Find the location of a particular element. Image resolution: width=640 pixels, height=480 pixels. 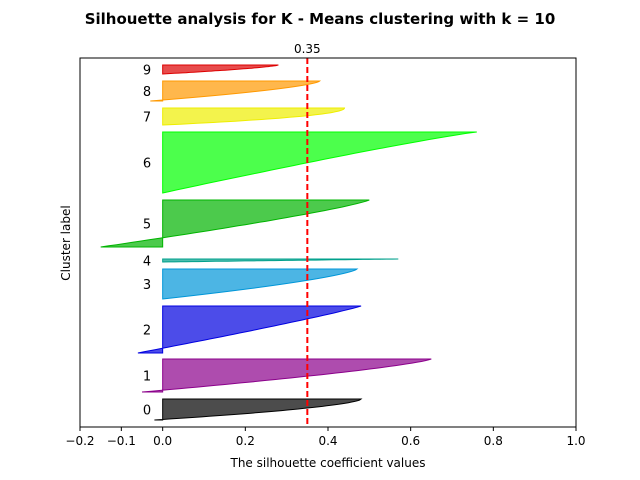

cluster-label-4: 4 is located at coordinates (147, 262).